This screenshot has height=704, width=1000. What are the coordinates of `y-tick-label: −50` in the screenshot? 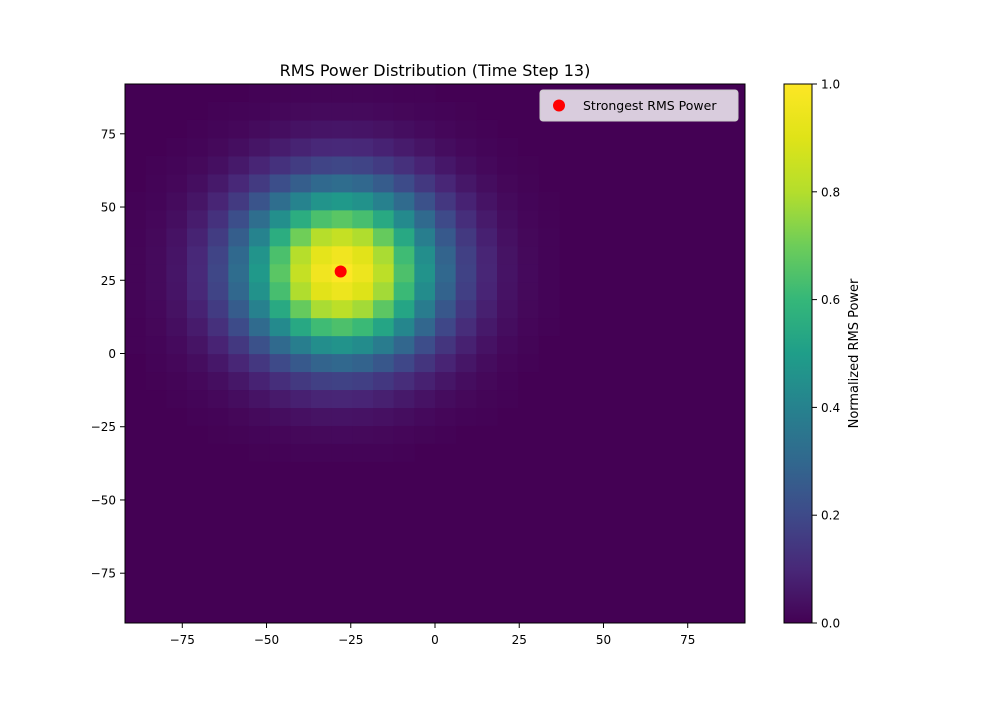 It's located at (103, 500).